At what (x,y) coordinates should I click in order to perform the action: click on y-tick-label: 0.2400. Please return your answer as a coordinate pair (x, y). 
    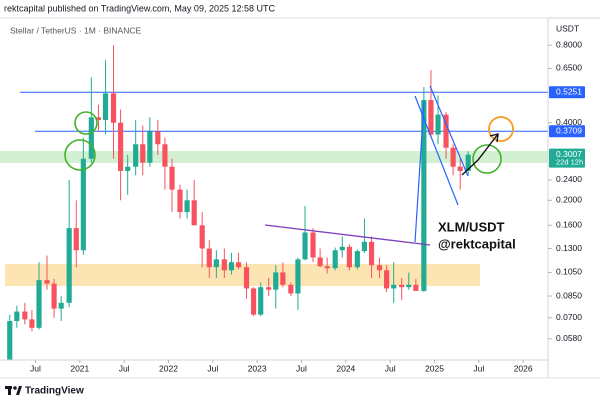
    Looking at the image, I should click on (569, 179).